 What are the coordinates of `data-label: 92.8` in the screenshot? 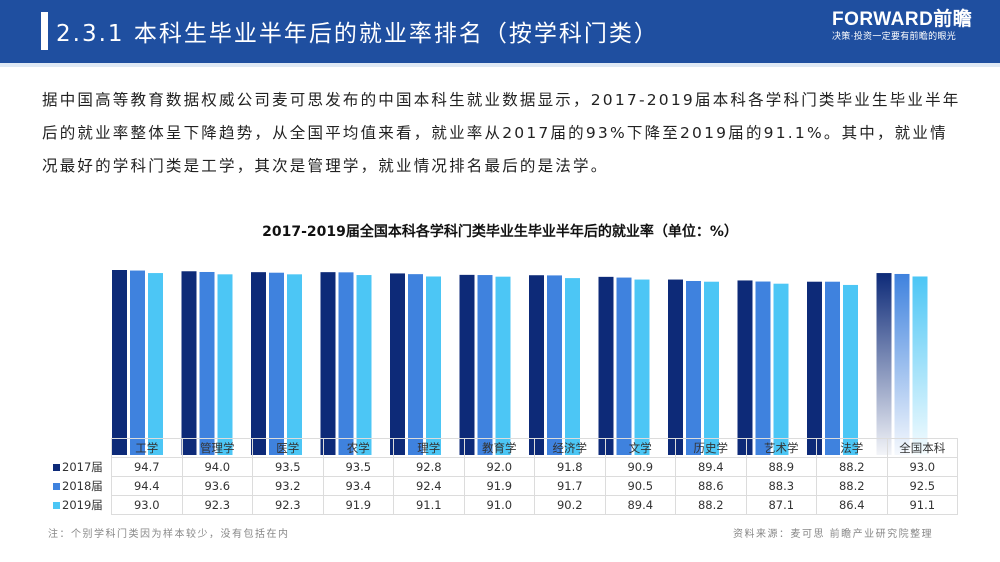 It's located at (429, 467).